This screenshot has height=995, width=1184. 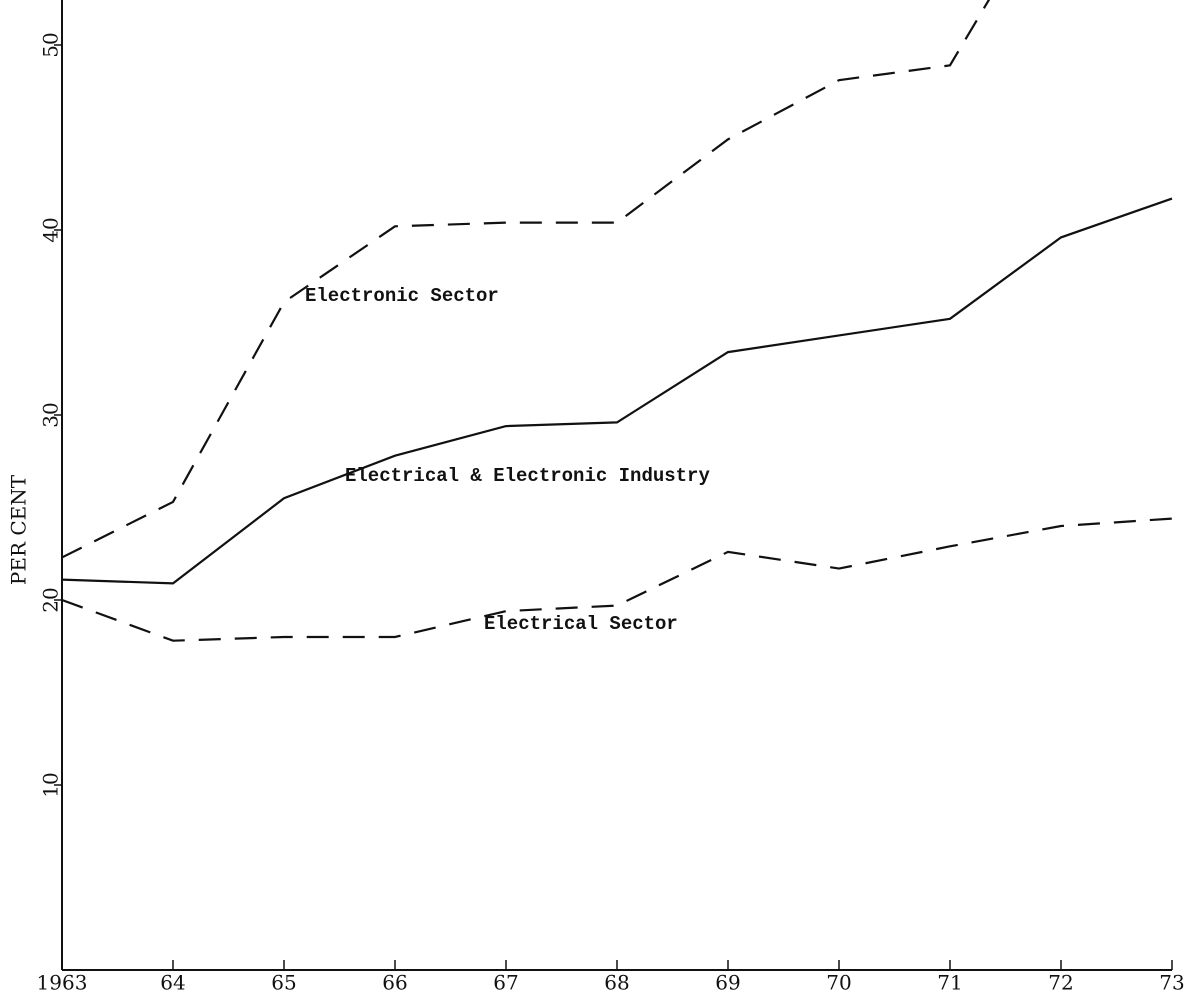 What do you see at coordinates (1060, 983) in the screenshot?
I see `x-tick-label: 72` at bounding box center [1060, 983].